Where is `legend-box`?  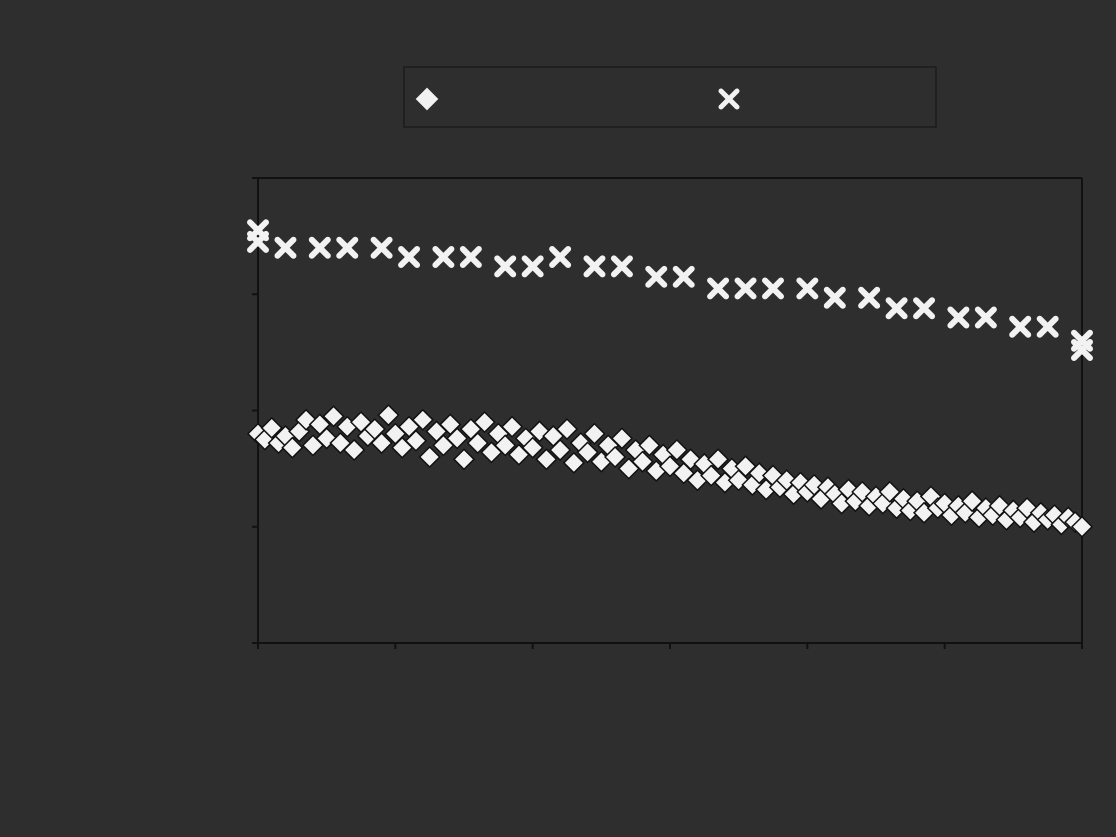
legend-box is located at coordinates (670, 97).